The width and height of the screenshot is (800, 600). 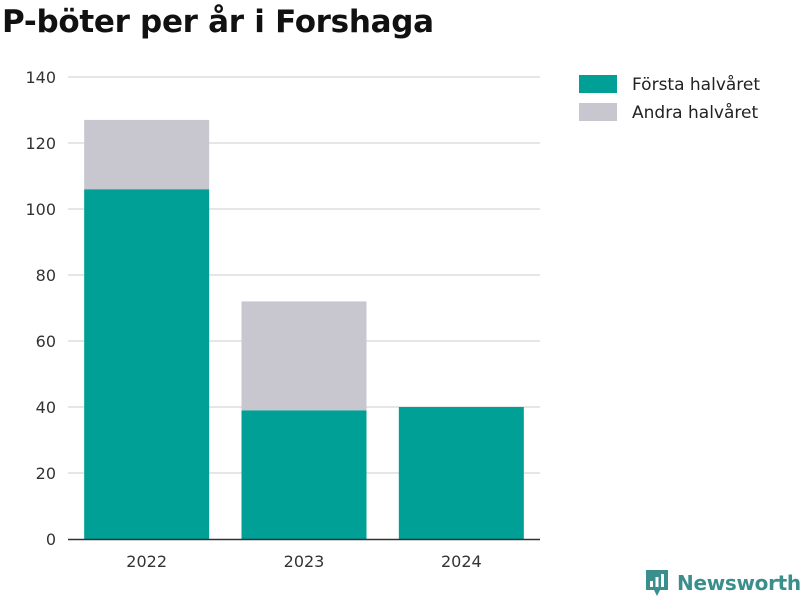 What do you see at coordinates (695, 112) in the screenshot?
I see `legend-label: Andra halvåret` at bounding box center [695, 112].